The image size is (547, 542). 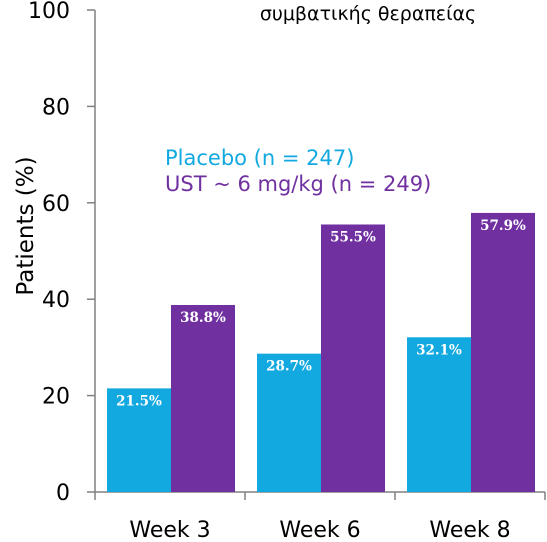 What do you see at coordinates (289, 367) in the screenshot?
I see `data-label: 28.7%` at bounding box center [289, 367].